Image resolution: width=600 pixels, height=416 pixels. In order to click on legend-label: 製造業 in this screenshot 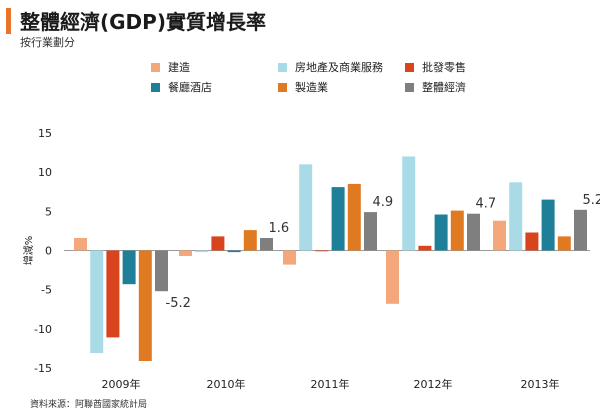, I will do `click(311, 87)`.